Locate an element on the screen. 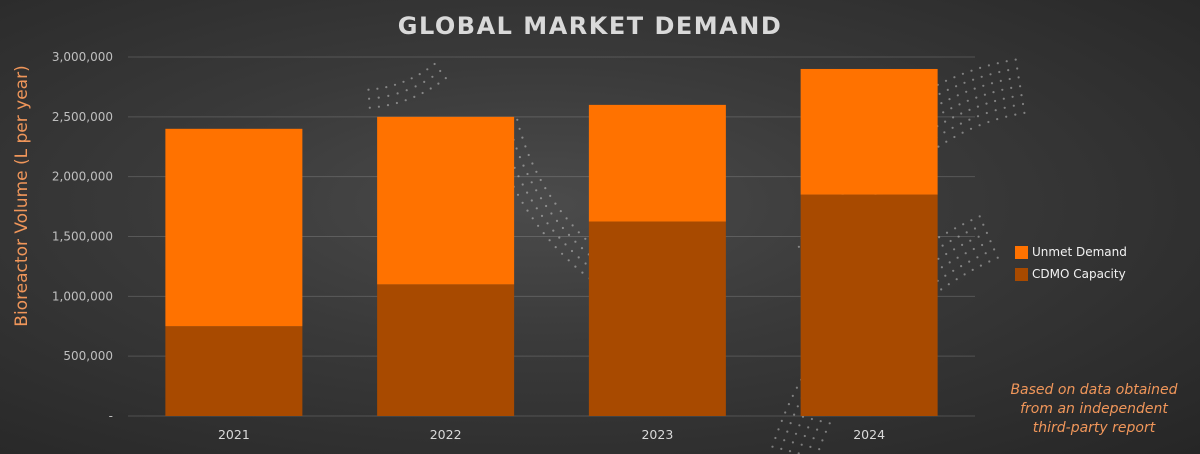  source-note-line: from an independent is located at coordinates (1094, 409).